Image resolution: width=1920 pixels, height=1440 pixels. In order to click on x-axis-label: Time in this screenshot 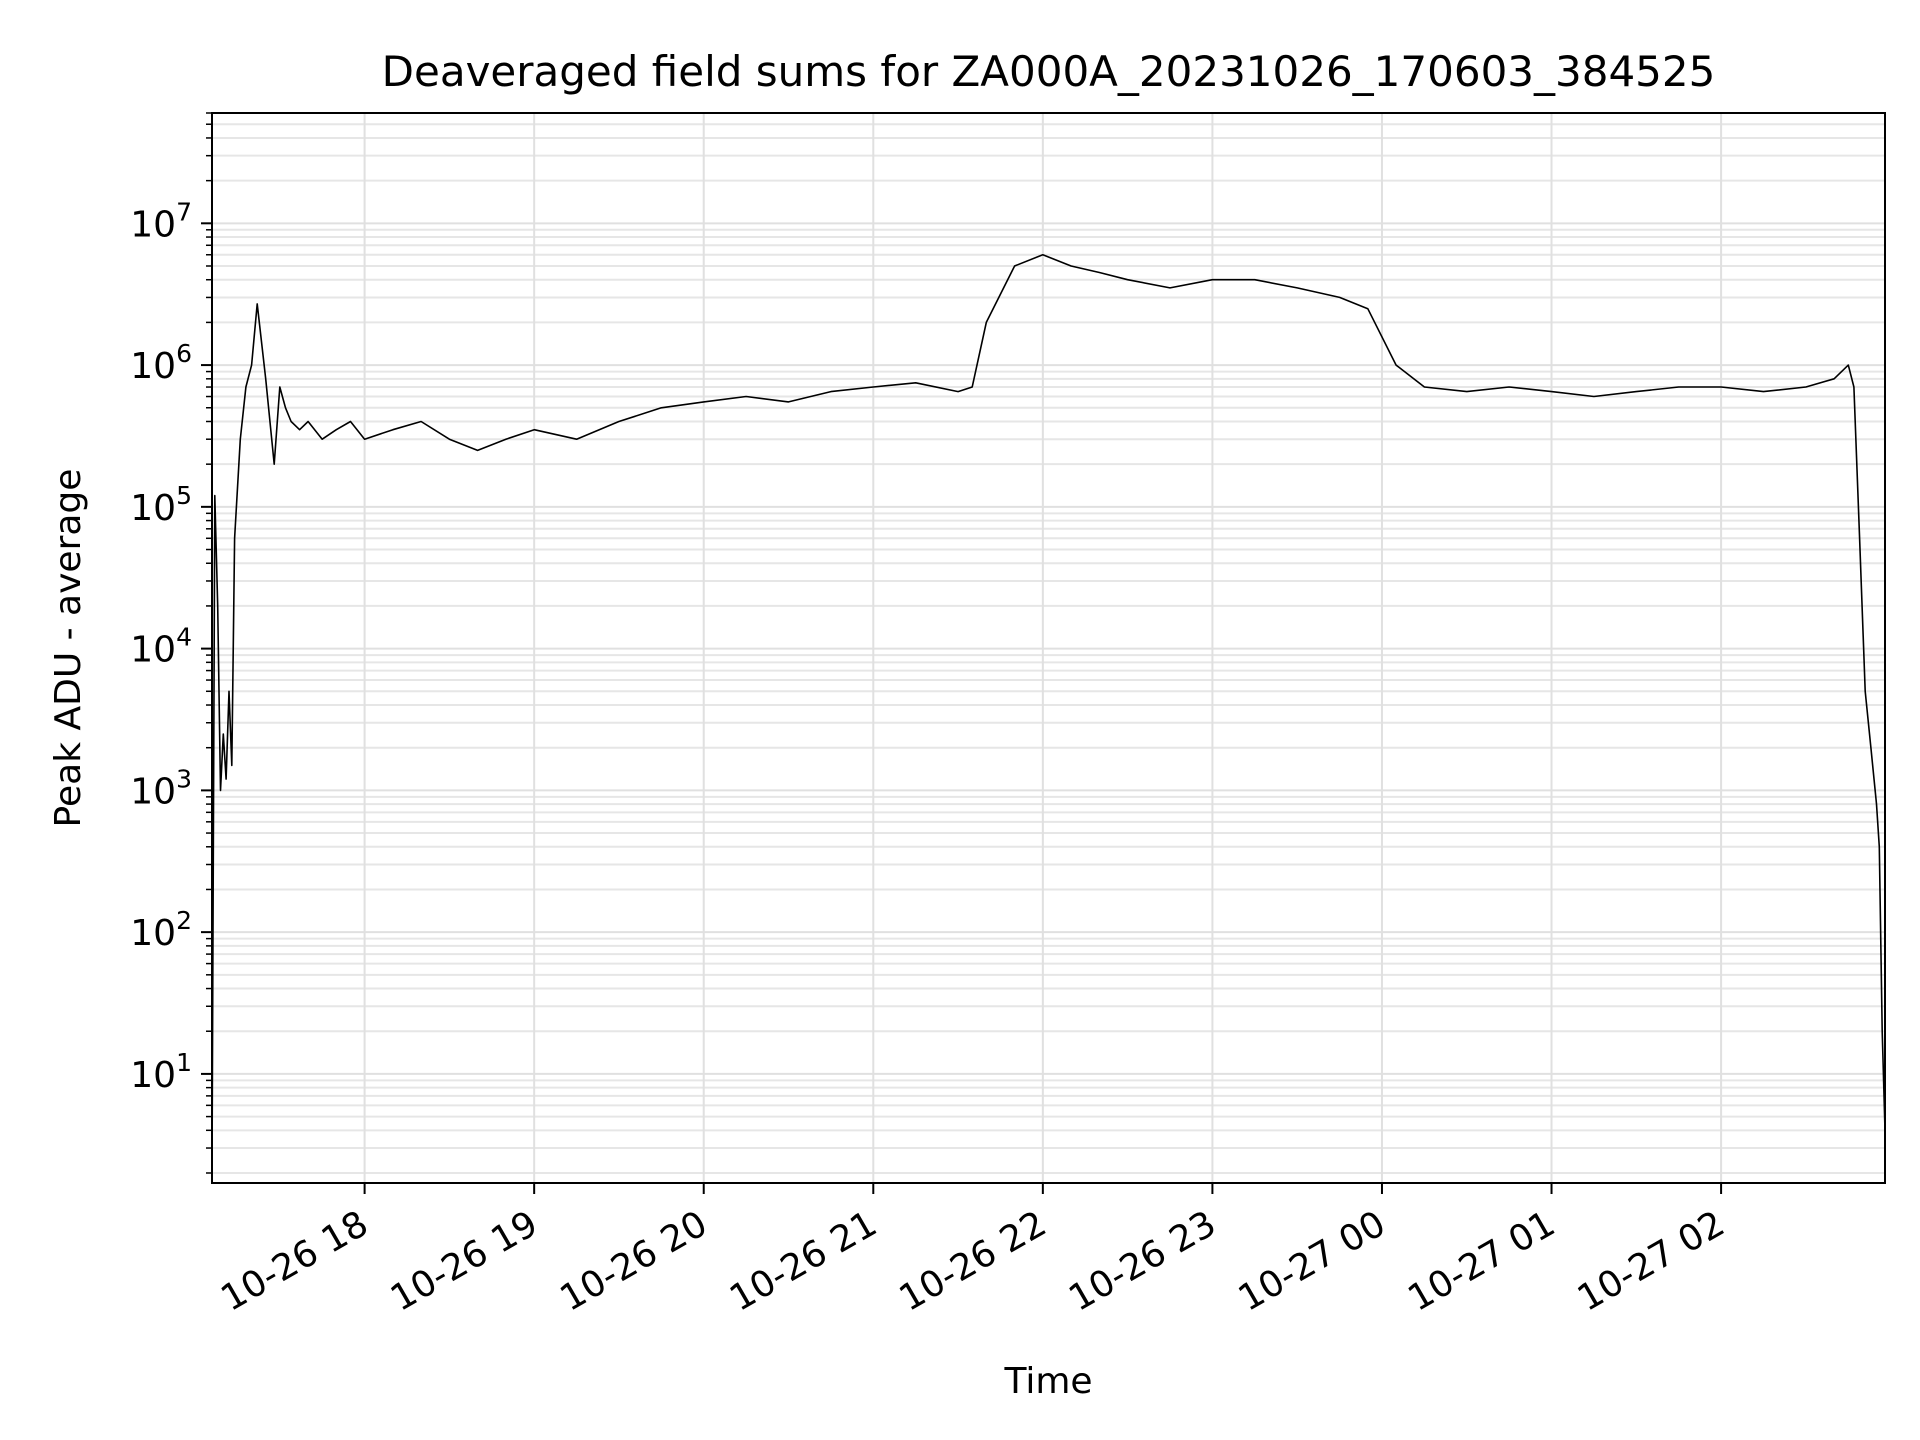, I will do `click(1047, 1381)`.